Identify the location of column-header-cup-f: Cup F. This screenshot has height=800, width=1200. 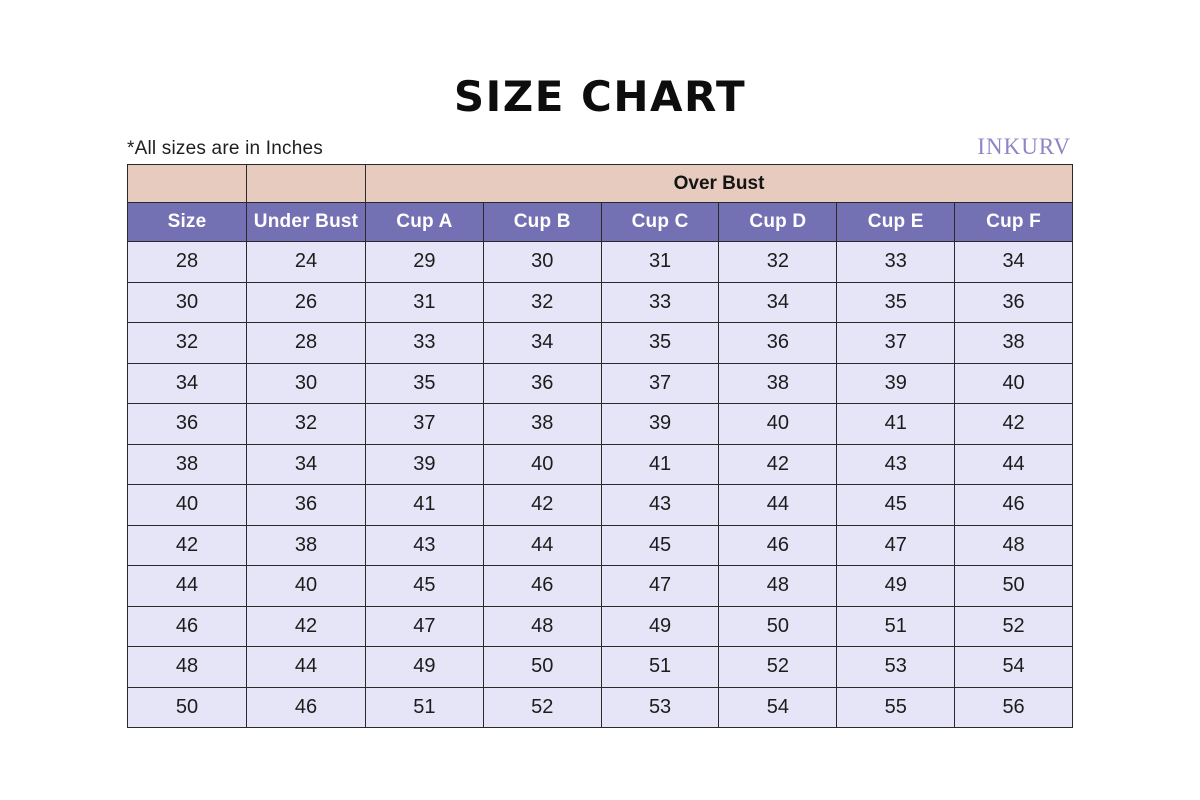
(1013, 222).